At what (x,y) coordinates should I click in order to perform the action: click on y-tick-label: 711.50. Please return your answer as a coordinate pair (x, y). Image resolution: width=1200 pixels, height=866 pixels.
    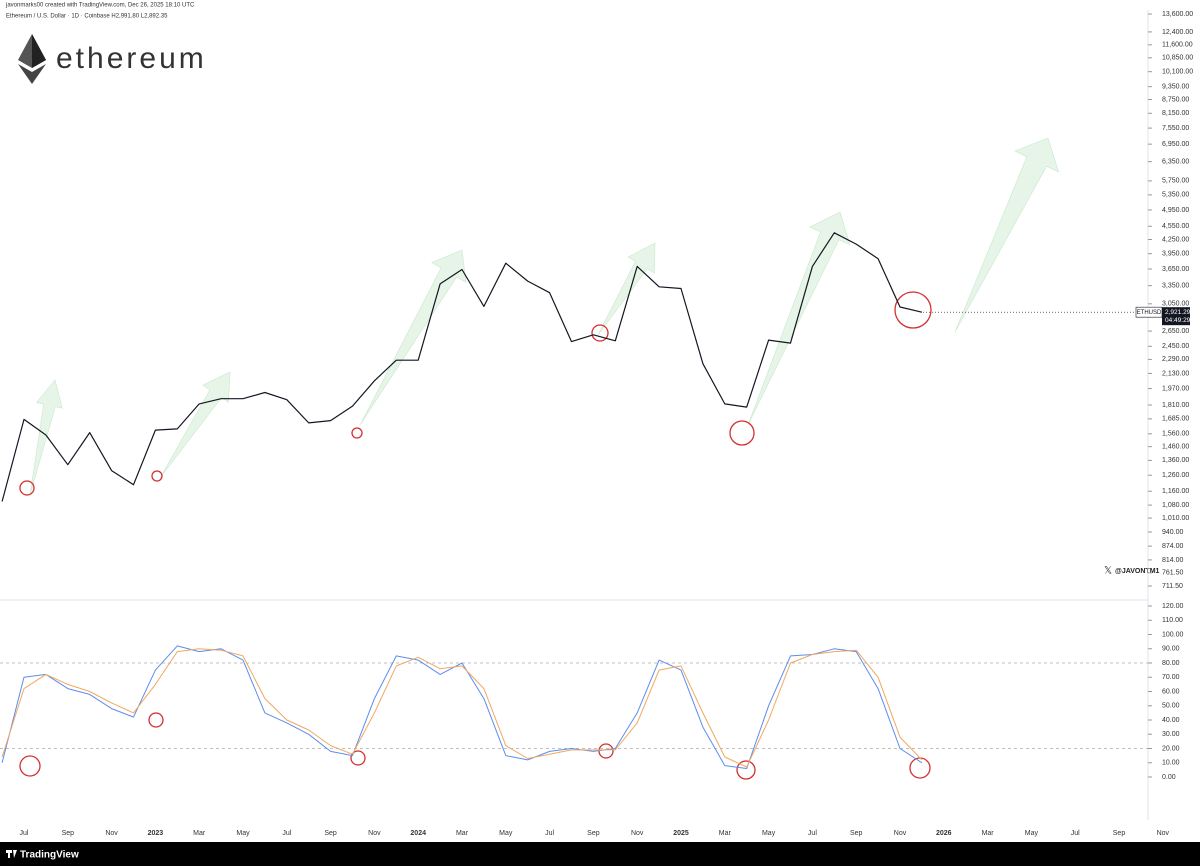
    Looking at the image, I should click on (1172, 586).